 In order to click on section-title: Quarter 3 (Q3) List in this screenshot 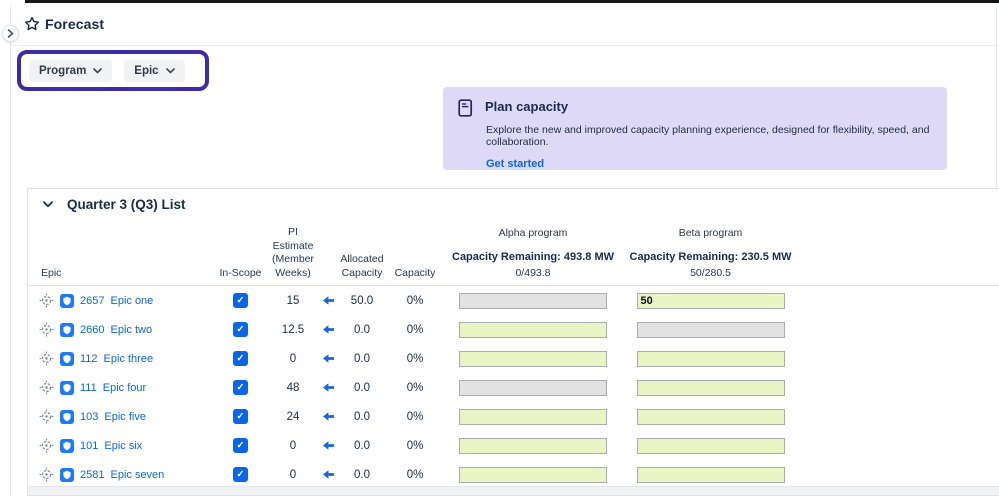, I will do `click(126, 204)`.